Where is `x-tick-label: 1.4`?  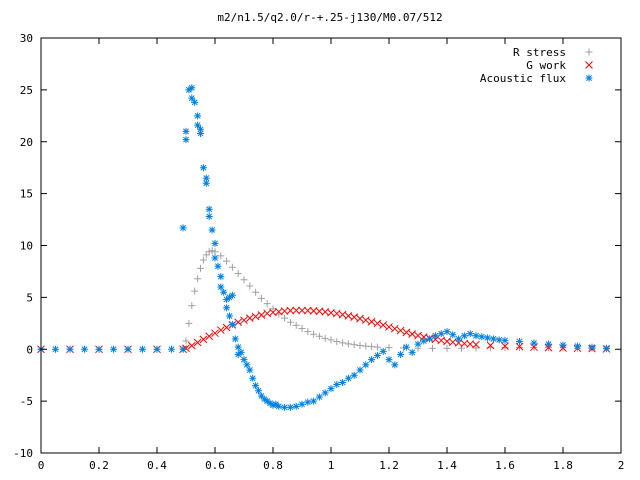
x-tick-label: 1.4 is located at coordinates (447, 465).